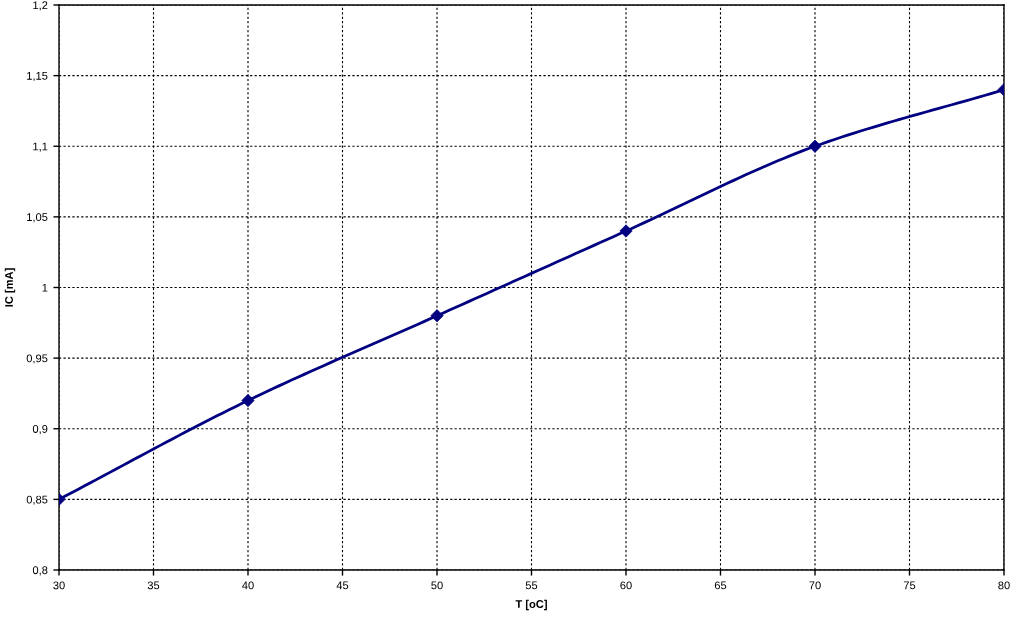 This screenshot has width=1010, height=628. Describe the element at coordinates (909, 585) in the screenshot. I see `x-tick-label: 75` at that location.